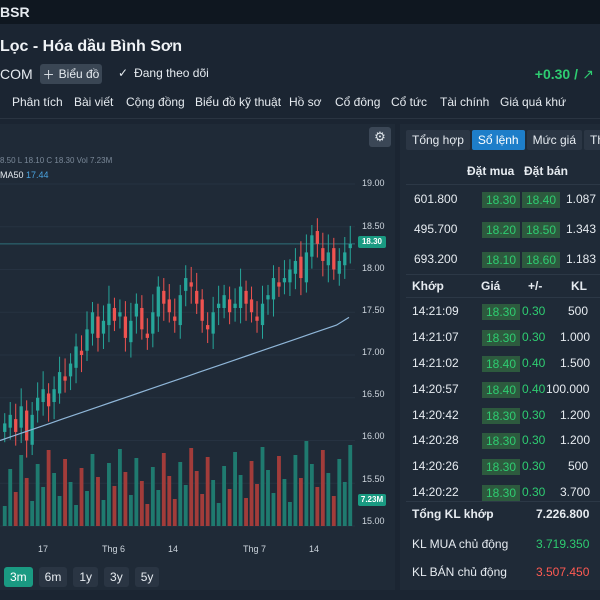 Image resolution: width=600 pixels, height=600 pixels. What do you see at coordinates (435, 466) in the screenshot?
I see `trade-time: 14:20:26` at bounding box center [435, 466].